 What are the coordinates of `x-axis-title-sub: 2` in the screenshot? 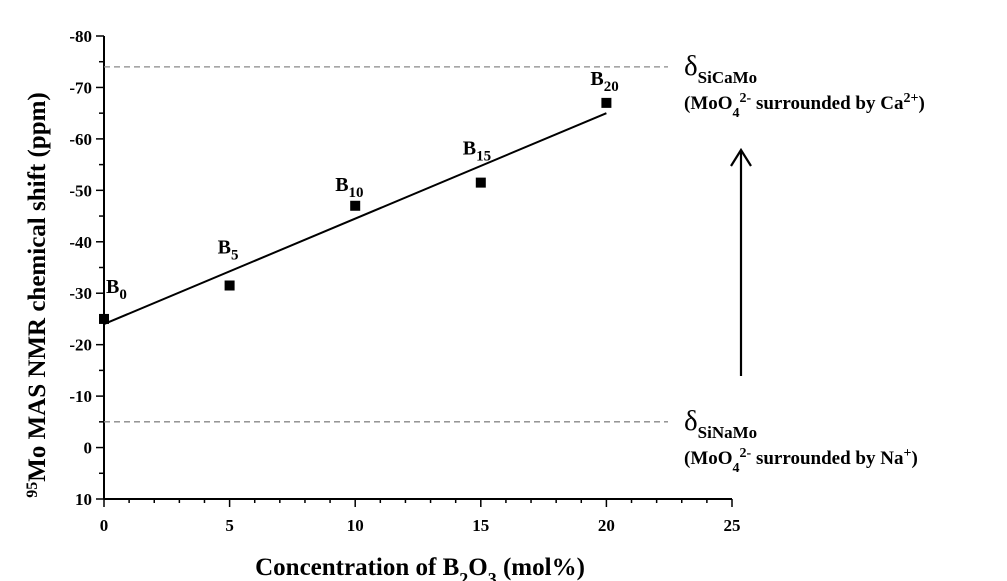 It's located at (463, 575).